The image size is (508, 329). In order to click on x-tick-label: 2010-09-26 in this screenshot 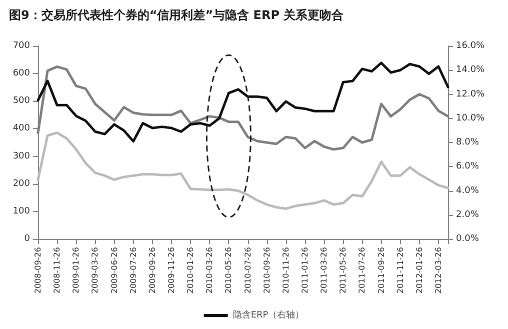, I will do `click(267, 270)`.